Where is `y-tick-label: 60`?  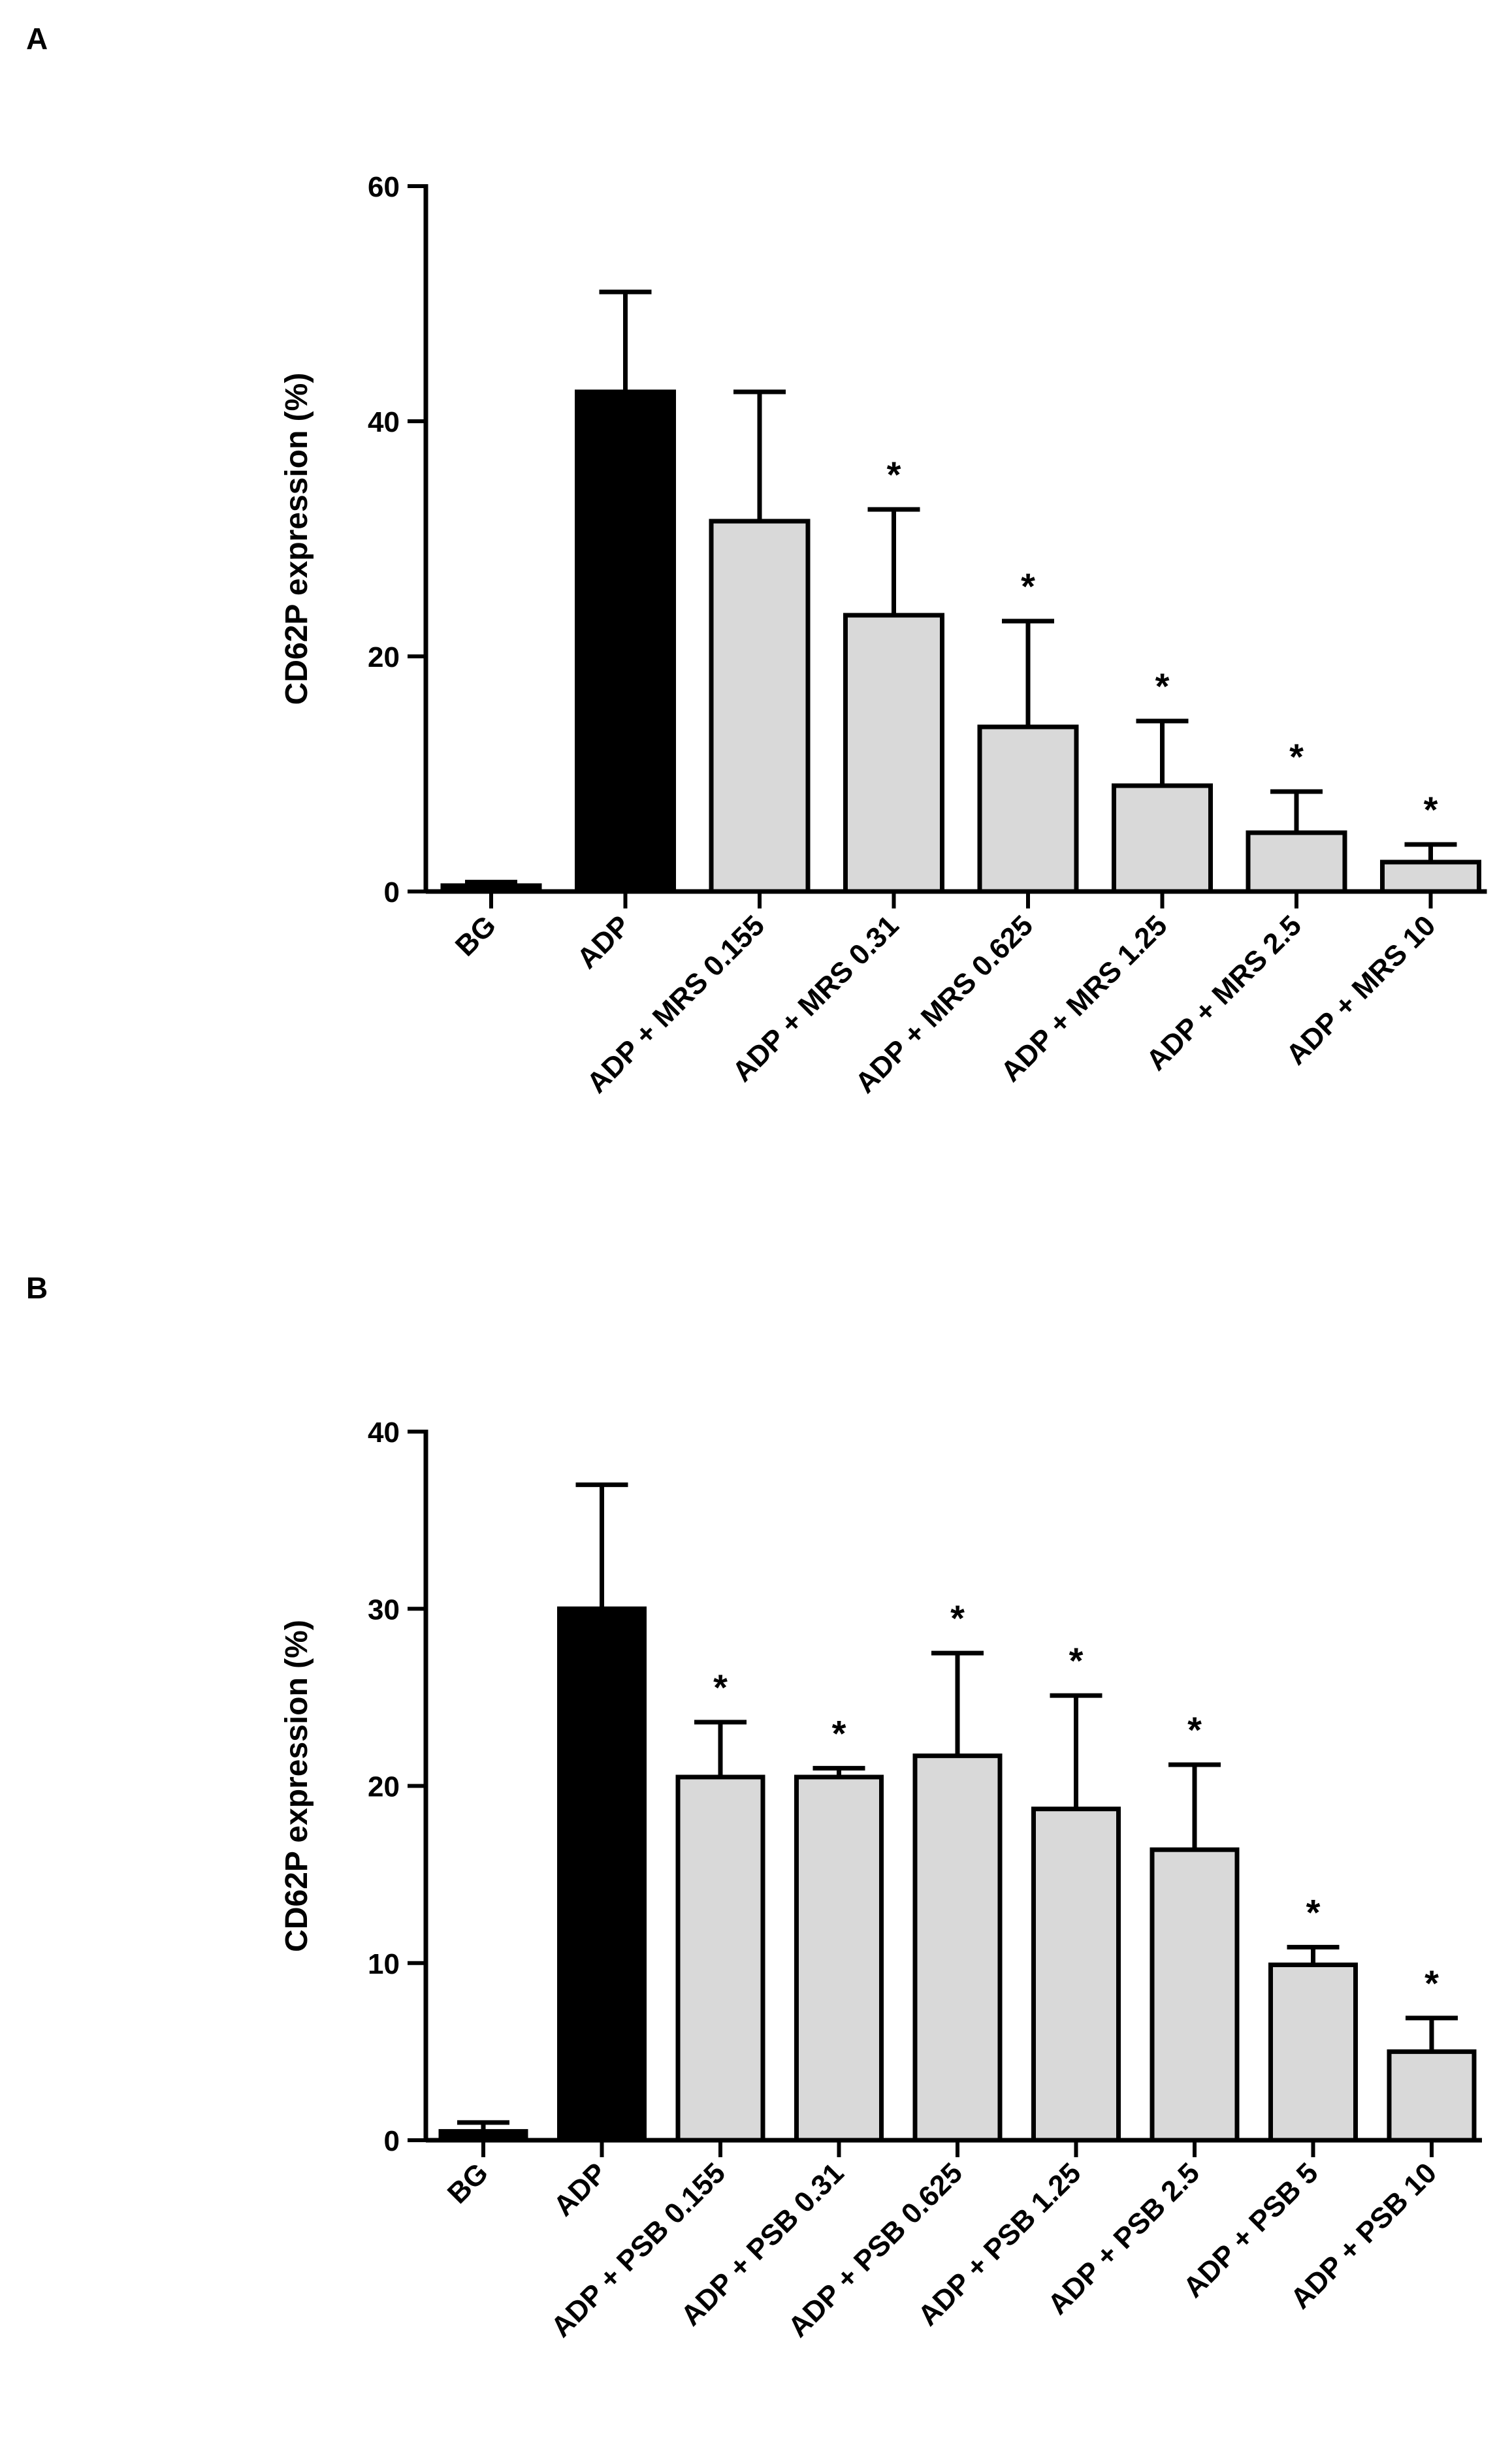
y-tick-label: 60 is located at coordinates (384, 187).